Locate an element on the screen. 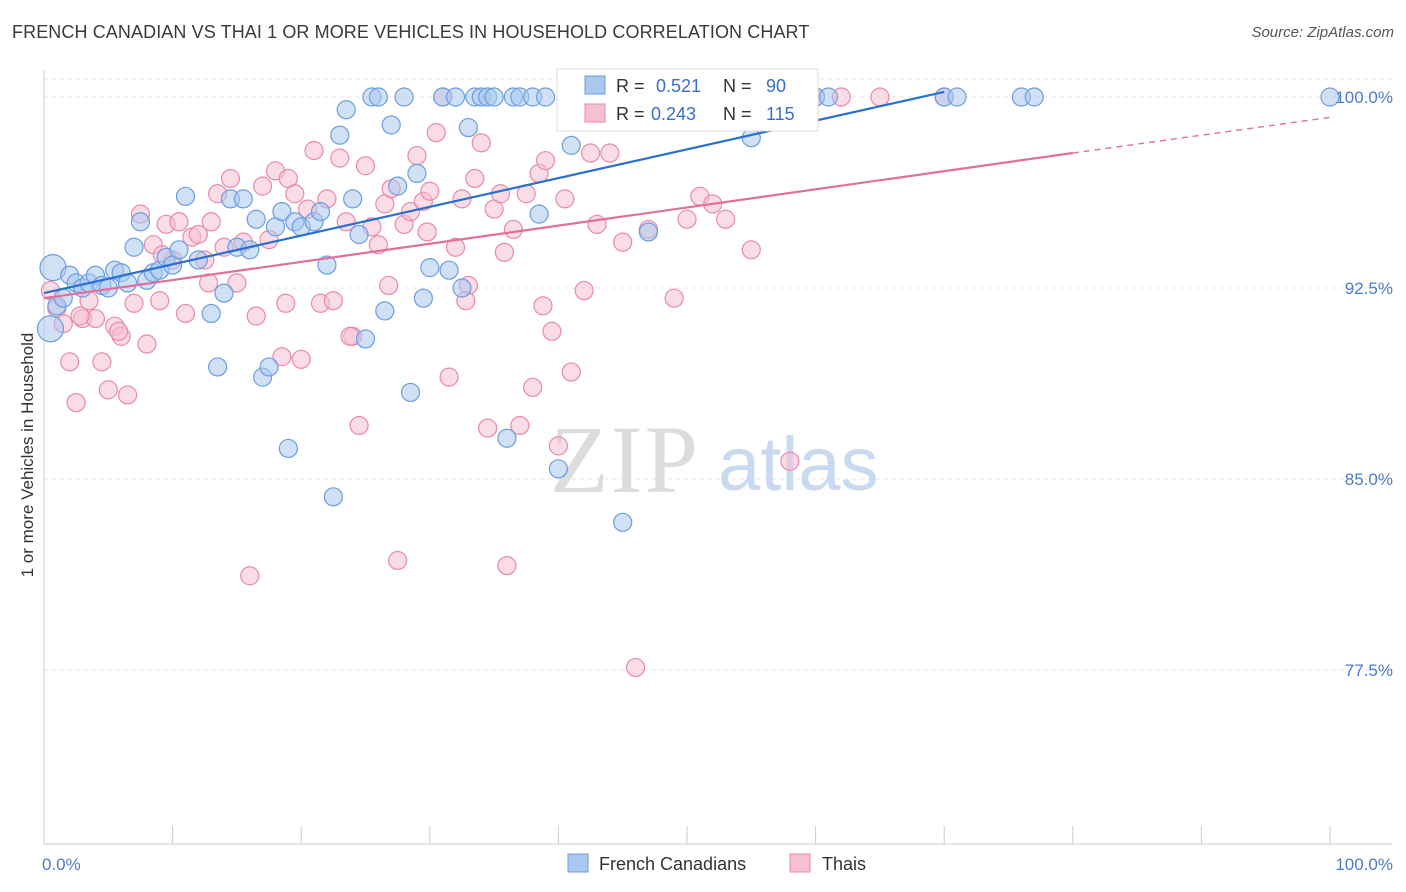  legend-r-value-2: 0.243 is located at coordinates (673, 114).